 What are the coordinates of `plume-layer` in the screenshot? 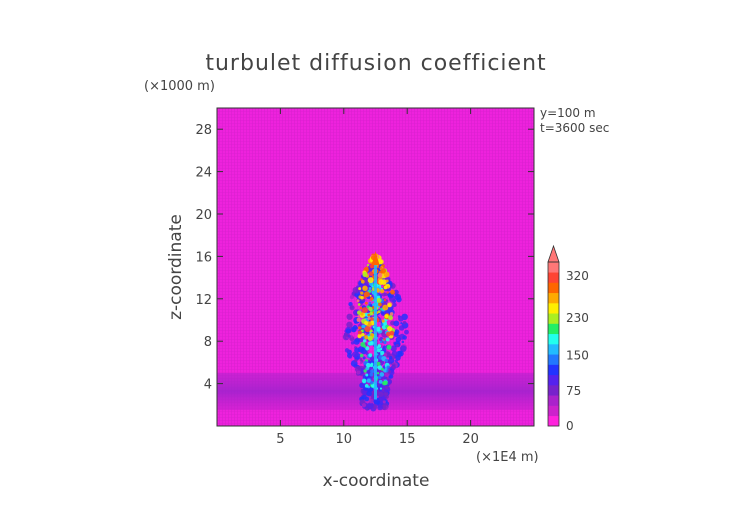 It's located at (375, 331).